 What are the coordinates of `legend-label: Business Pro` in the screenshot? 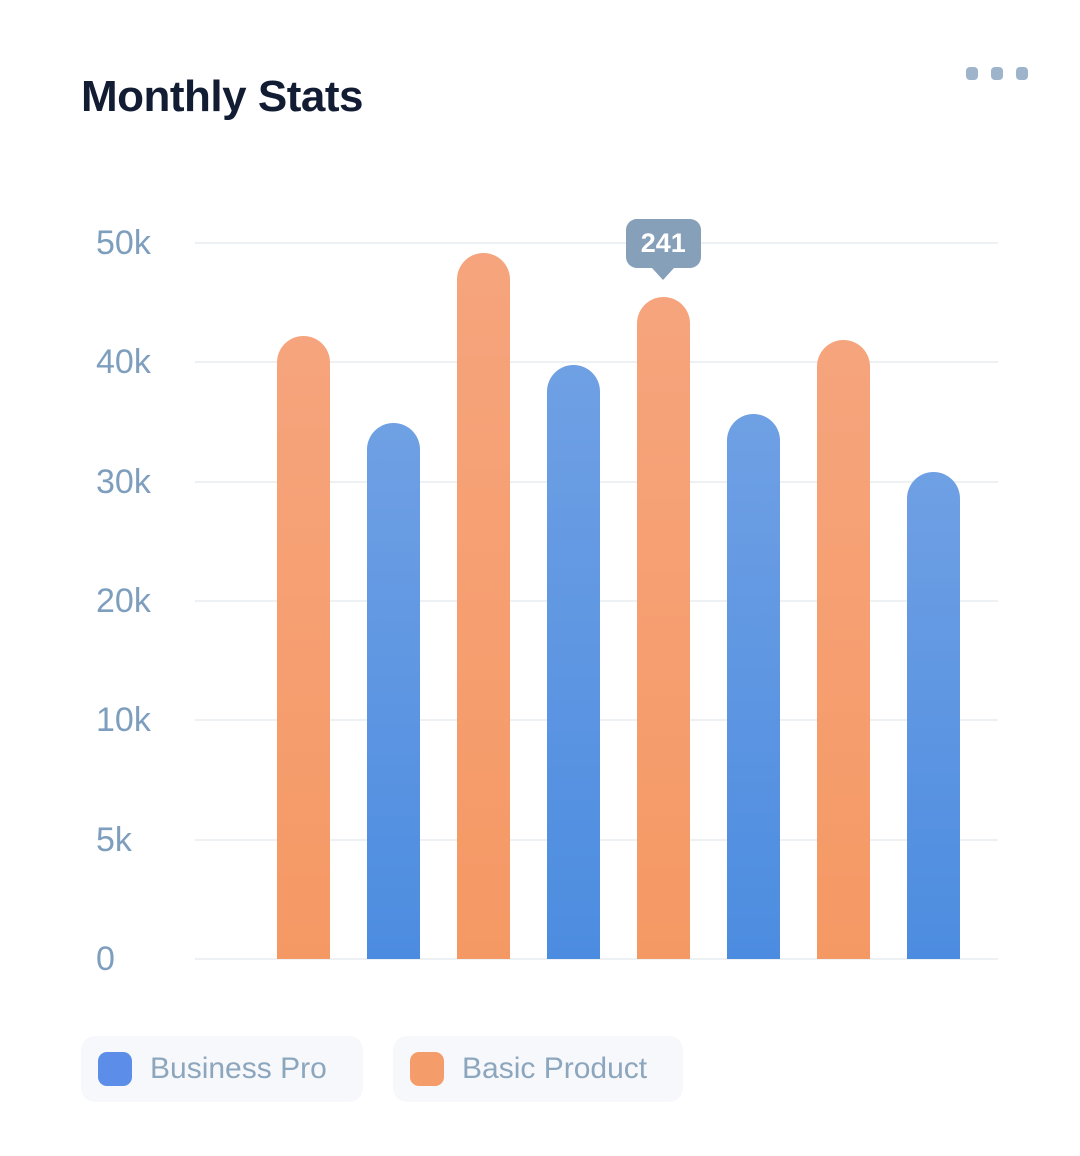 It's located at (238, 1068).